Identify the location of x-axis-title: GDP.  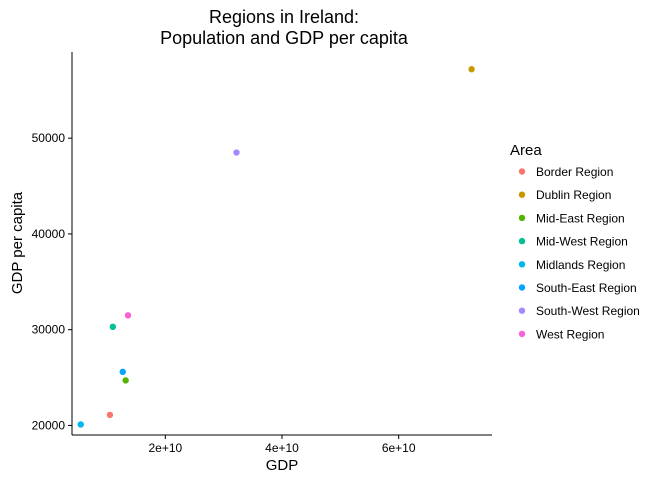
(282, 465).